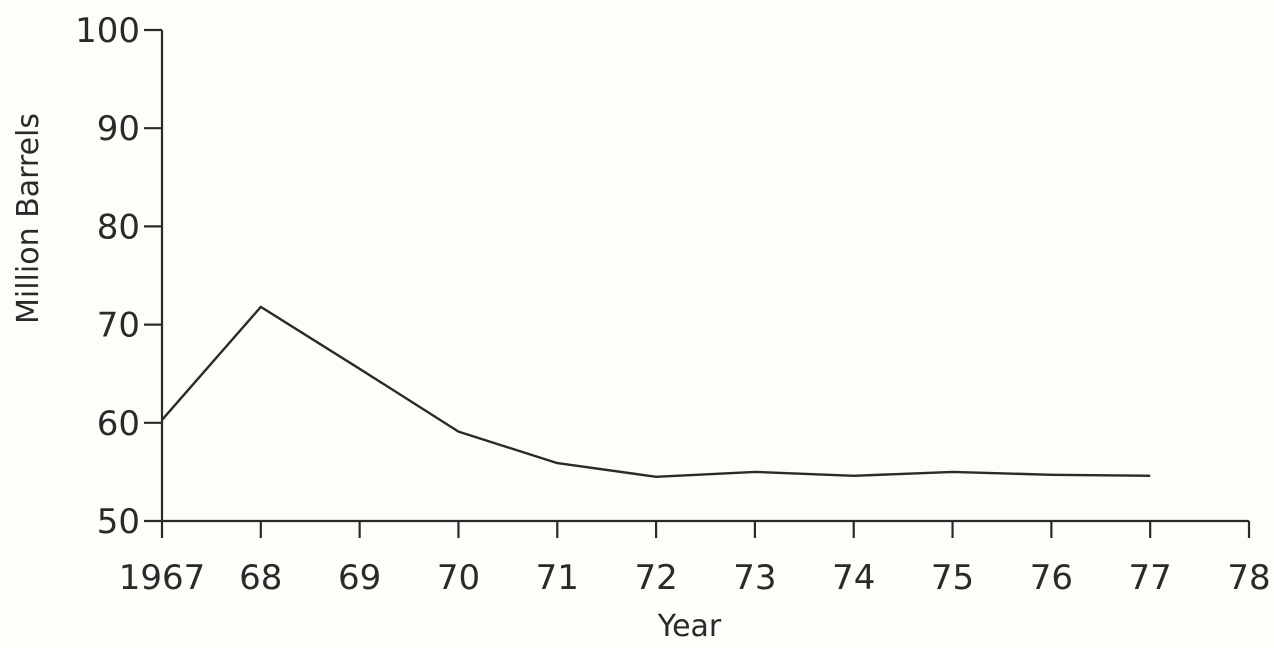 The height and width of the screenshot is (648, 1274). I want to click on y-axis-title: Million Barrels, so click(28, 218).